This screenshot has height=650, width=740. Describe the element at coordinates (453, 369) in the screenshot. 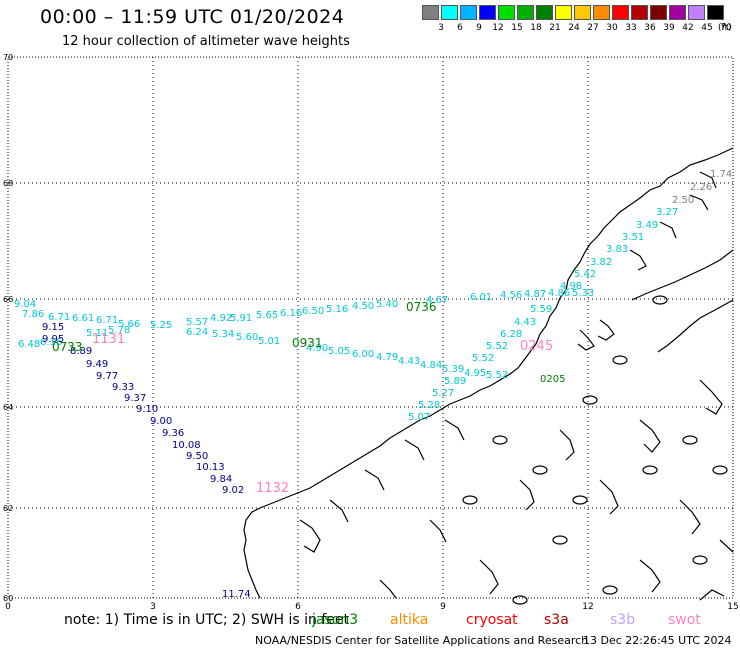

I see `lower-cyan-label: 5.39` at that location.